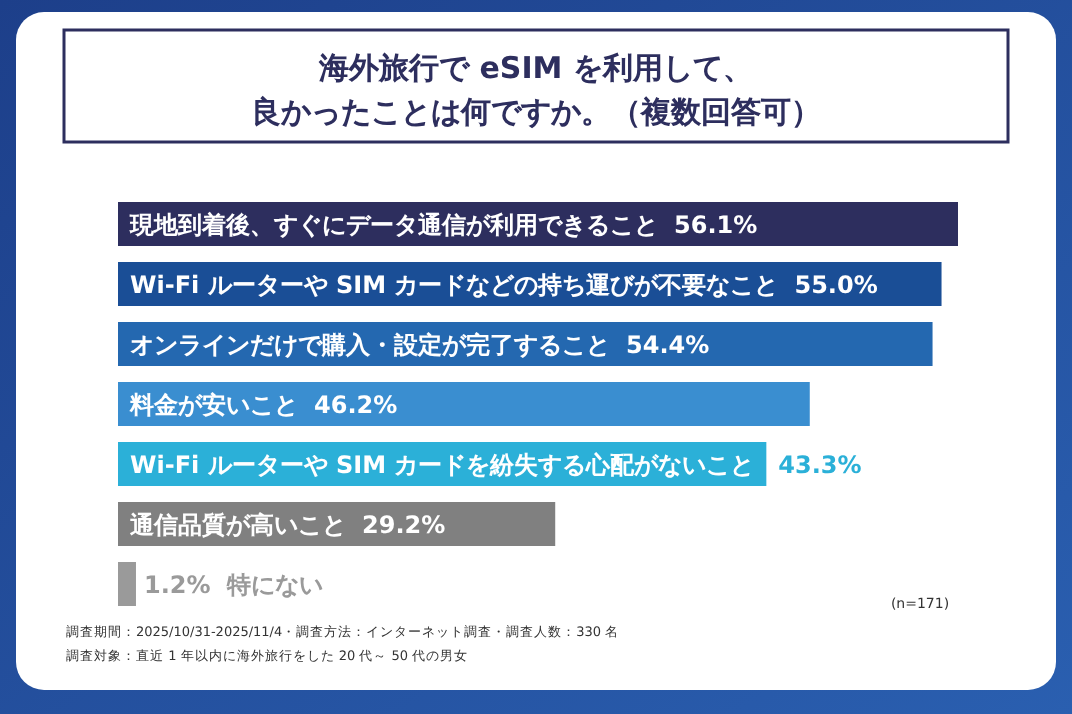 The height and width of the screenshot is (714, 1072). What do you see at coordinates (237, 525) in the screenshot?
I see `y-tick-label: 通信品質が高いこと` at bounding box center [237, 525].